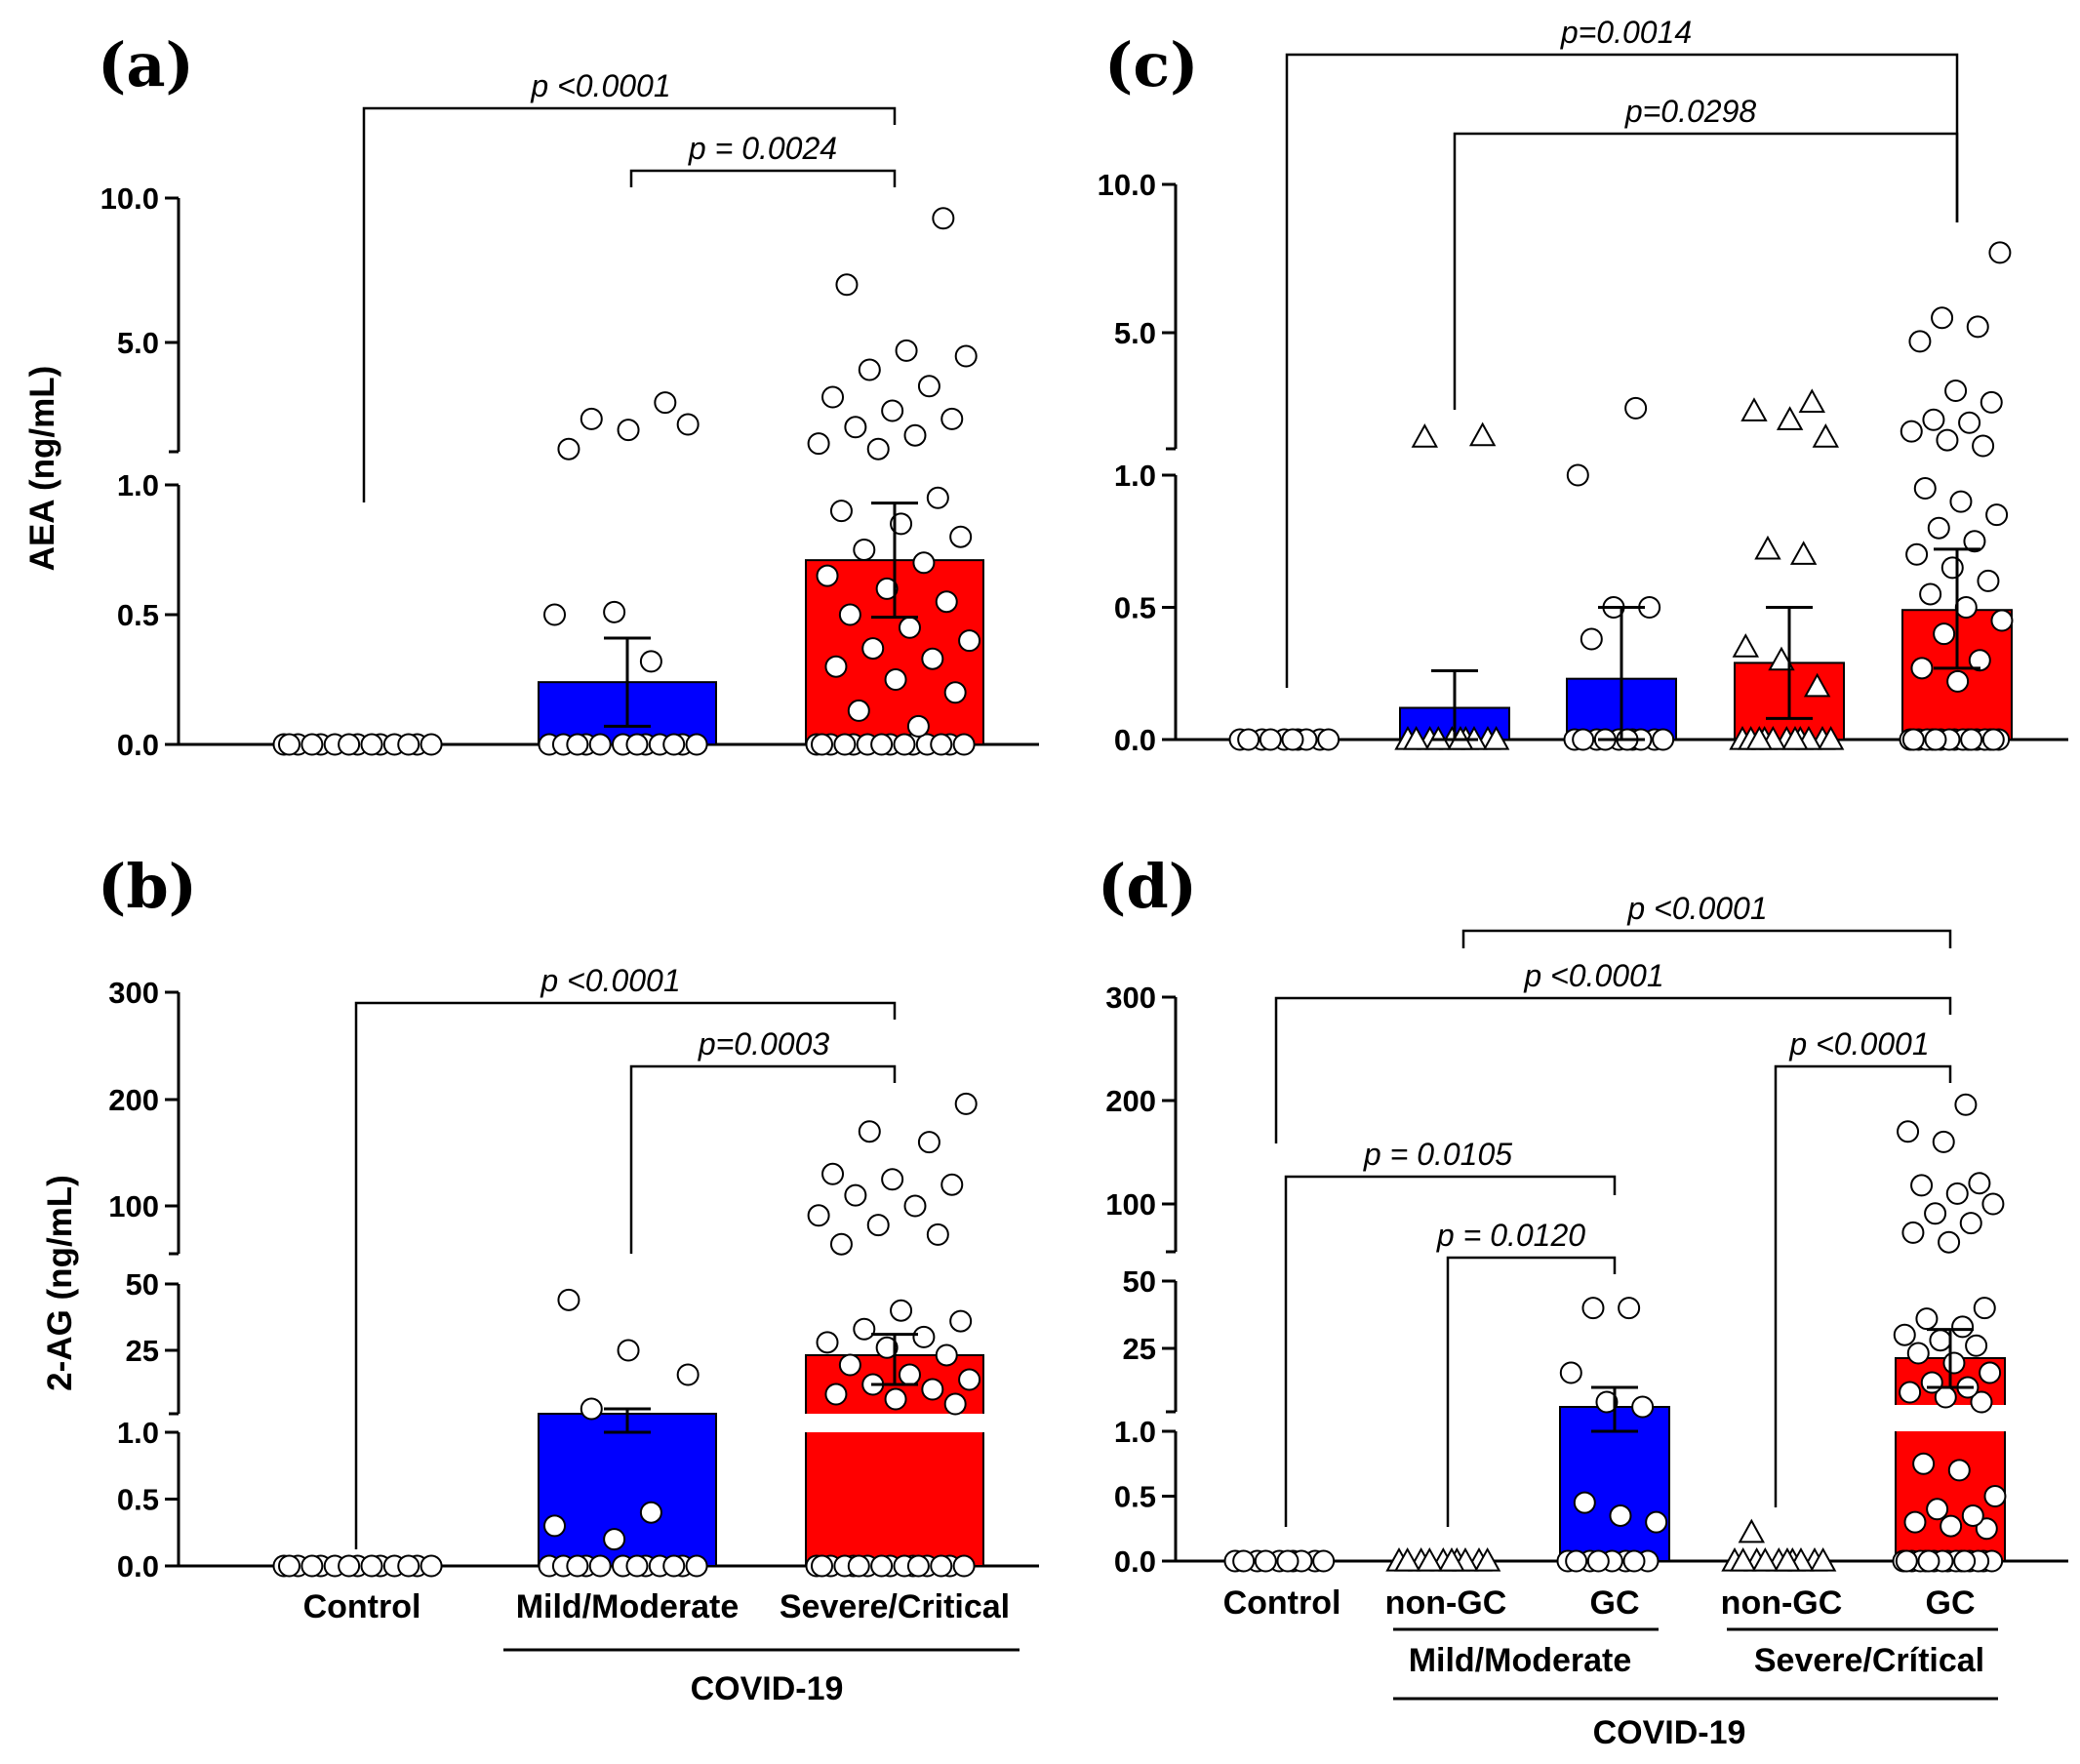 This screenshot has height=1764, width=2080. Describe the element at coordinates (1151, 64) in the screenshot. I see `panel-label-c: (c)` at that location.